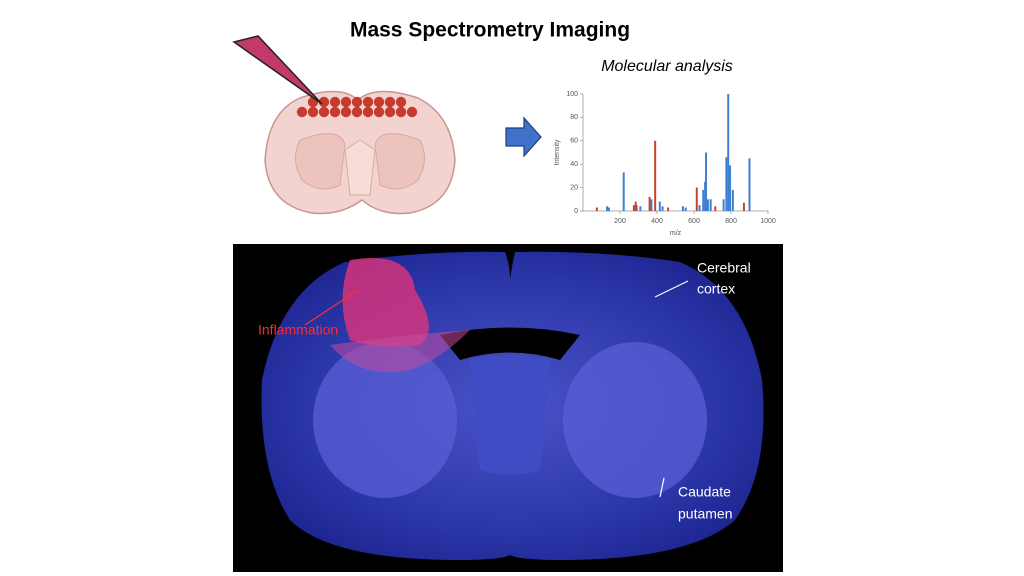 The height and width of the screenshot is (576, 1024). What do you see at coordinates (716, 289) in the screenshot?
I see `cortex-label: cortex` at bounding box center [716, 289].